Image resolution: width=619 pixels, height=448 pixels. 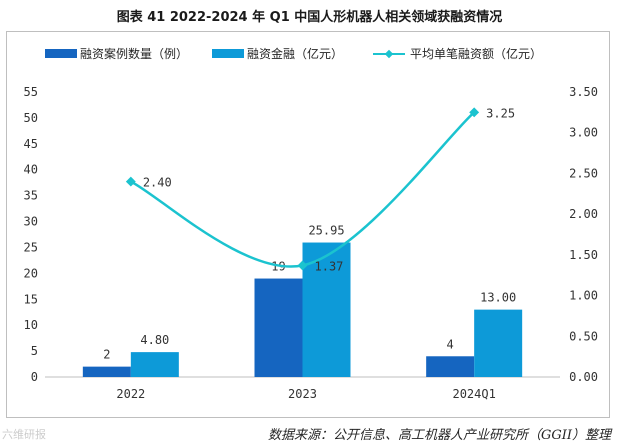 What do you see at coordinates (309, 17) in the screenshot?
I see `figure-title: 图表 41 2022-2024 年 Q1 中国人形机器人相关领域获融资情况` at bounding box center [309, 17].